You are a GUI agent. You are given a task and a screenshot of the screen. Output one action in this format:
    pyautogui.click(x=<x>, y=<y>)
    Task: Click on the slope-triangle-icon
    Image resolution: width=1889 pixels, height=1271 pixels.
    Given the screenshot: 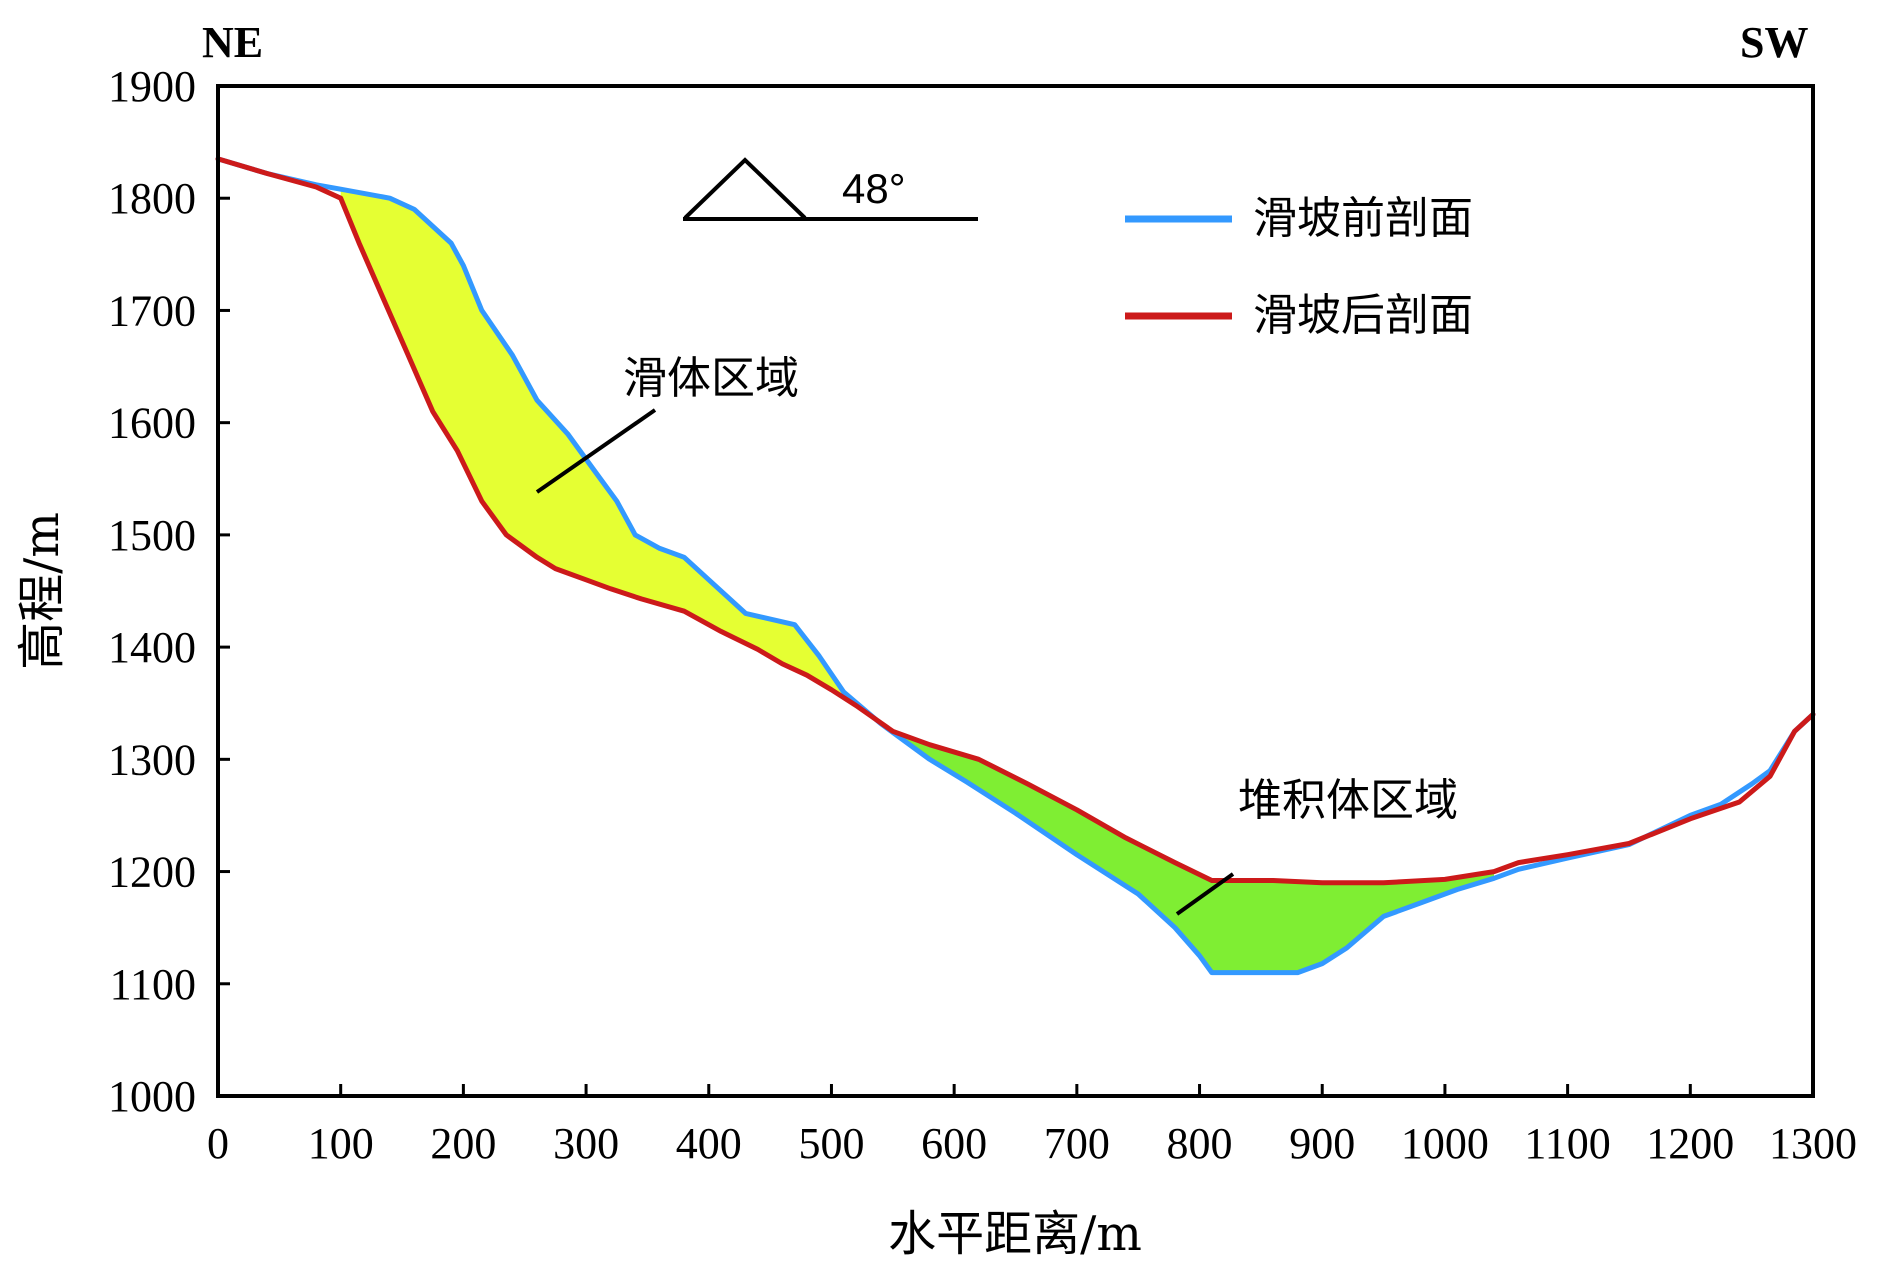 What is the action you would take?
    pyautogui.click(x=745, y=188)
    